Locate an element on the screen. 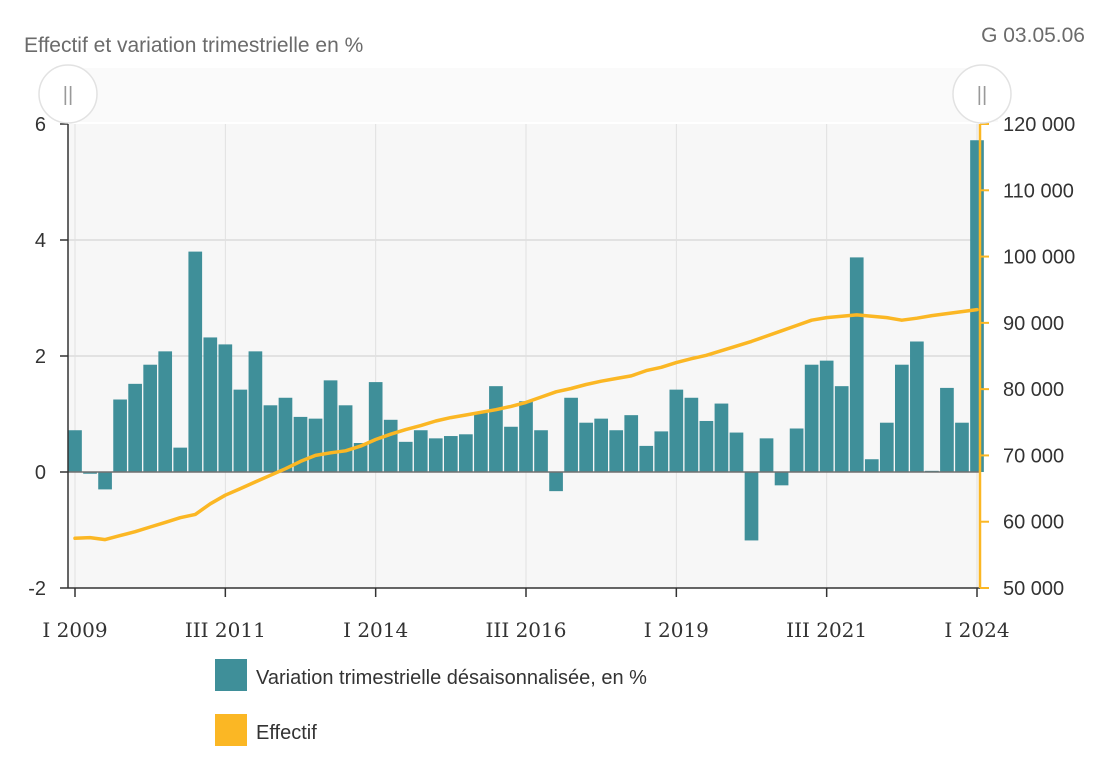 The width and height of the screenshot is (1114, 763). x-tick-label: I 2024 is located at coordinates (976, 630).